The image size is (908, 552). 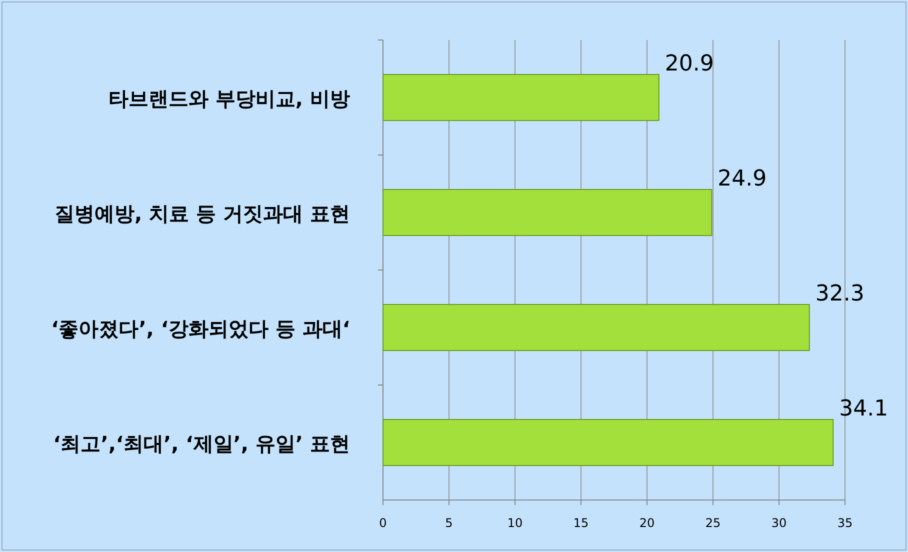 What do you see at coordinates (779, 523) in the screenshot?
I see `x-tick-label: 30` at bounding box center [779, 523].